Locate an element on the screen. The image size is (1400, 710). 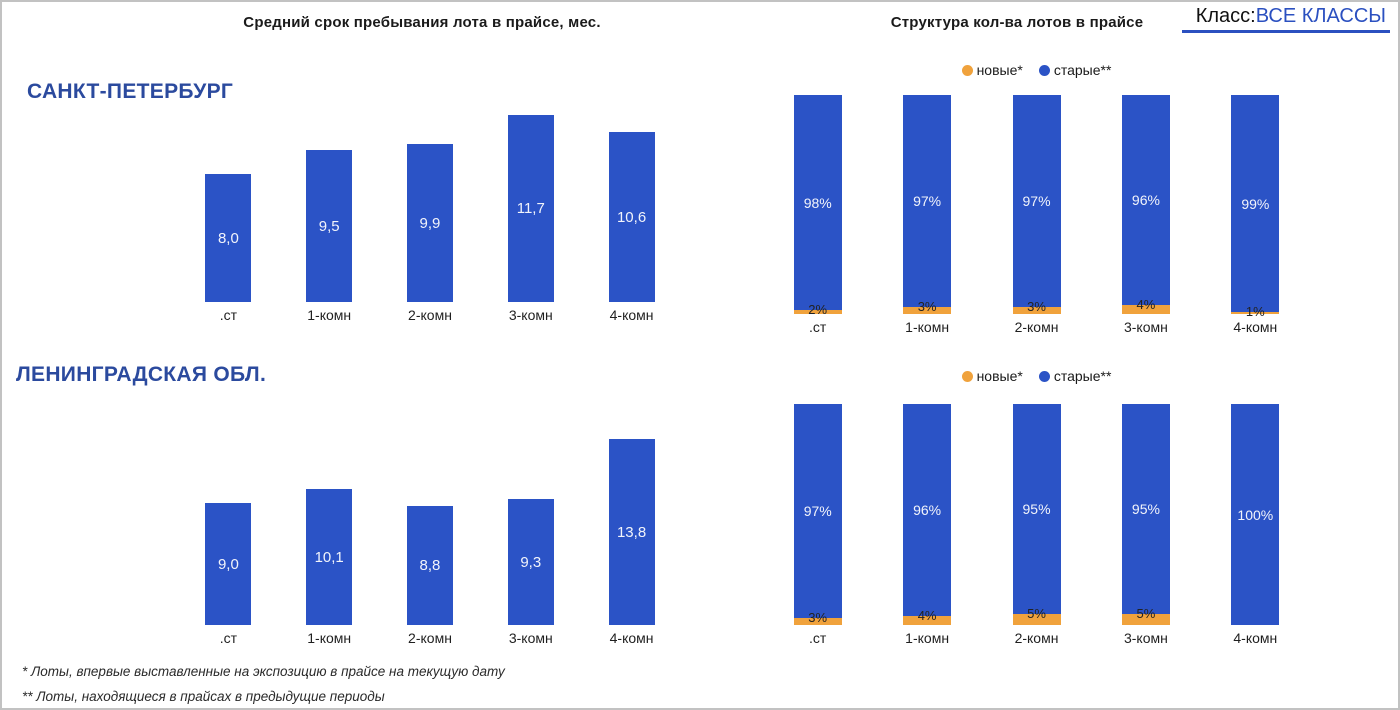
chart-column: 97% 3% 1-комн is located at coordinates (926, 215).